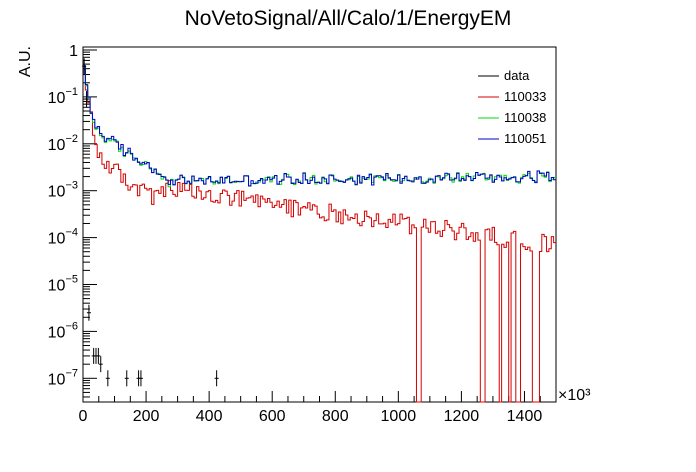 The width and height of the screenshot is (696, 472). I want to click on y-tick-label: 10⁻⁷, so click(63, 377).